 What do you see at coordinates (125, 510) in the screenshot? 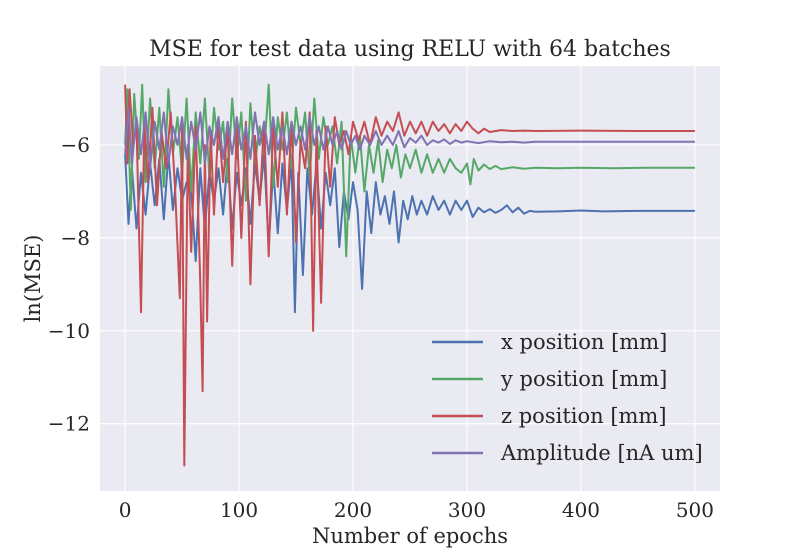
I see `x-tick-label: 0` at bounding box center [125, 510].